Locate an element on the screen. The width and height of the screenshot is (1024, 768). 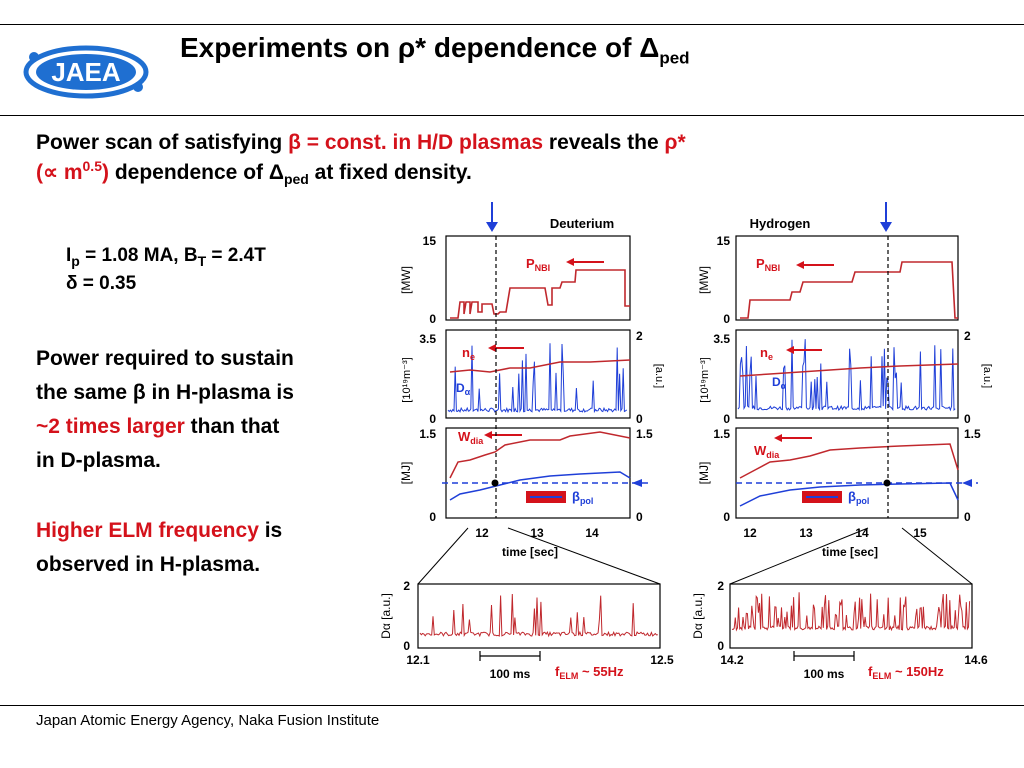
title-rho: ρ* is located at coordinates (412, 47).